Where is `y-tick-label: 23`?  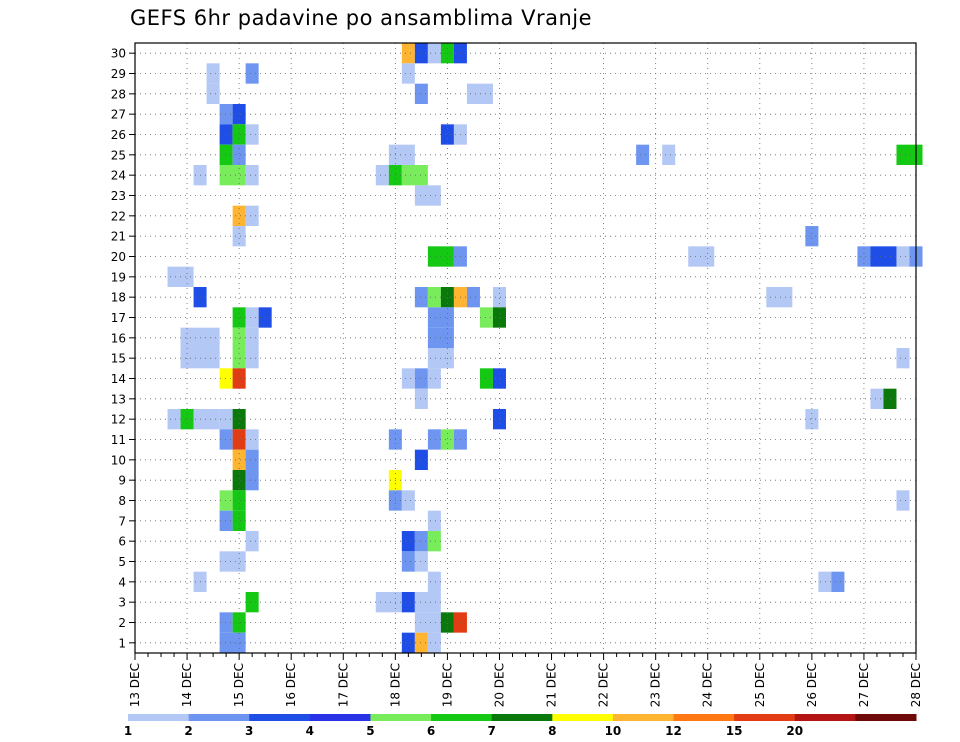 y-tick-label: 23 is located at coordinates (118, 196).